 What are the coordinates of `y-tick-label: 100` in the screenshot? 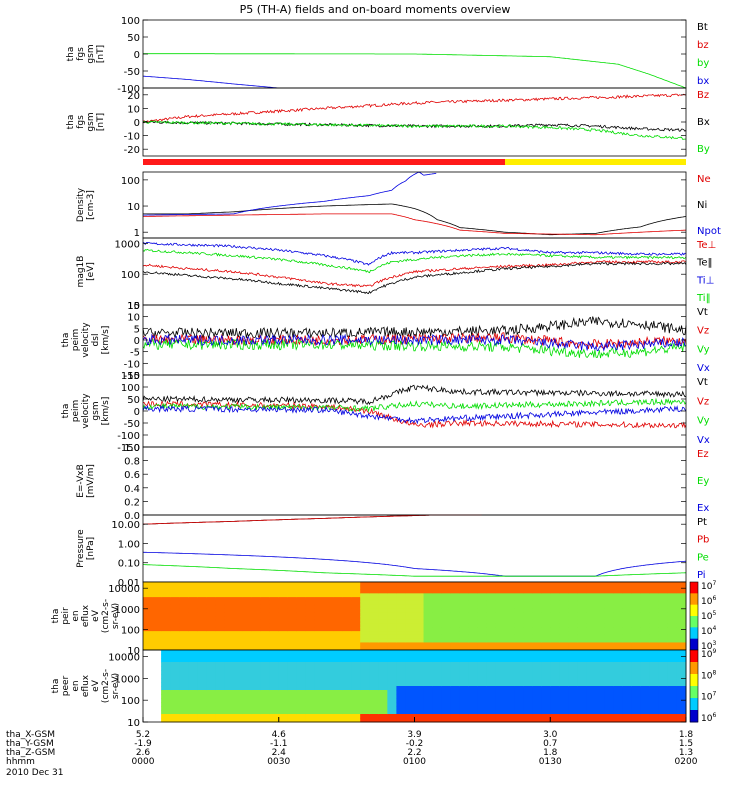 It's located at (130, 21).